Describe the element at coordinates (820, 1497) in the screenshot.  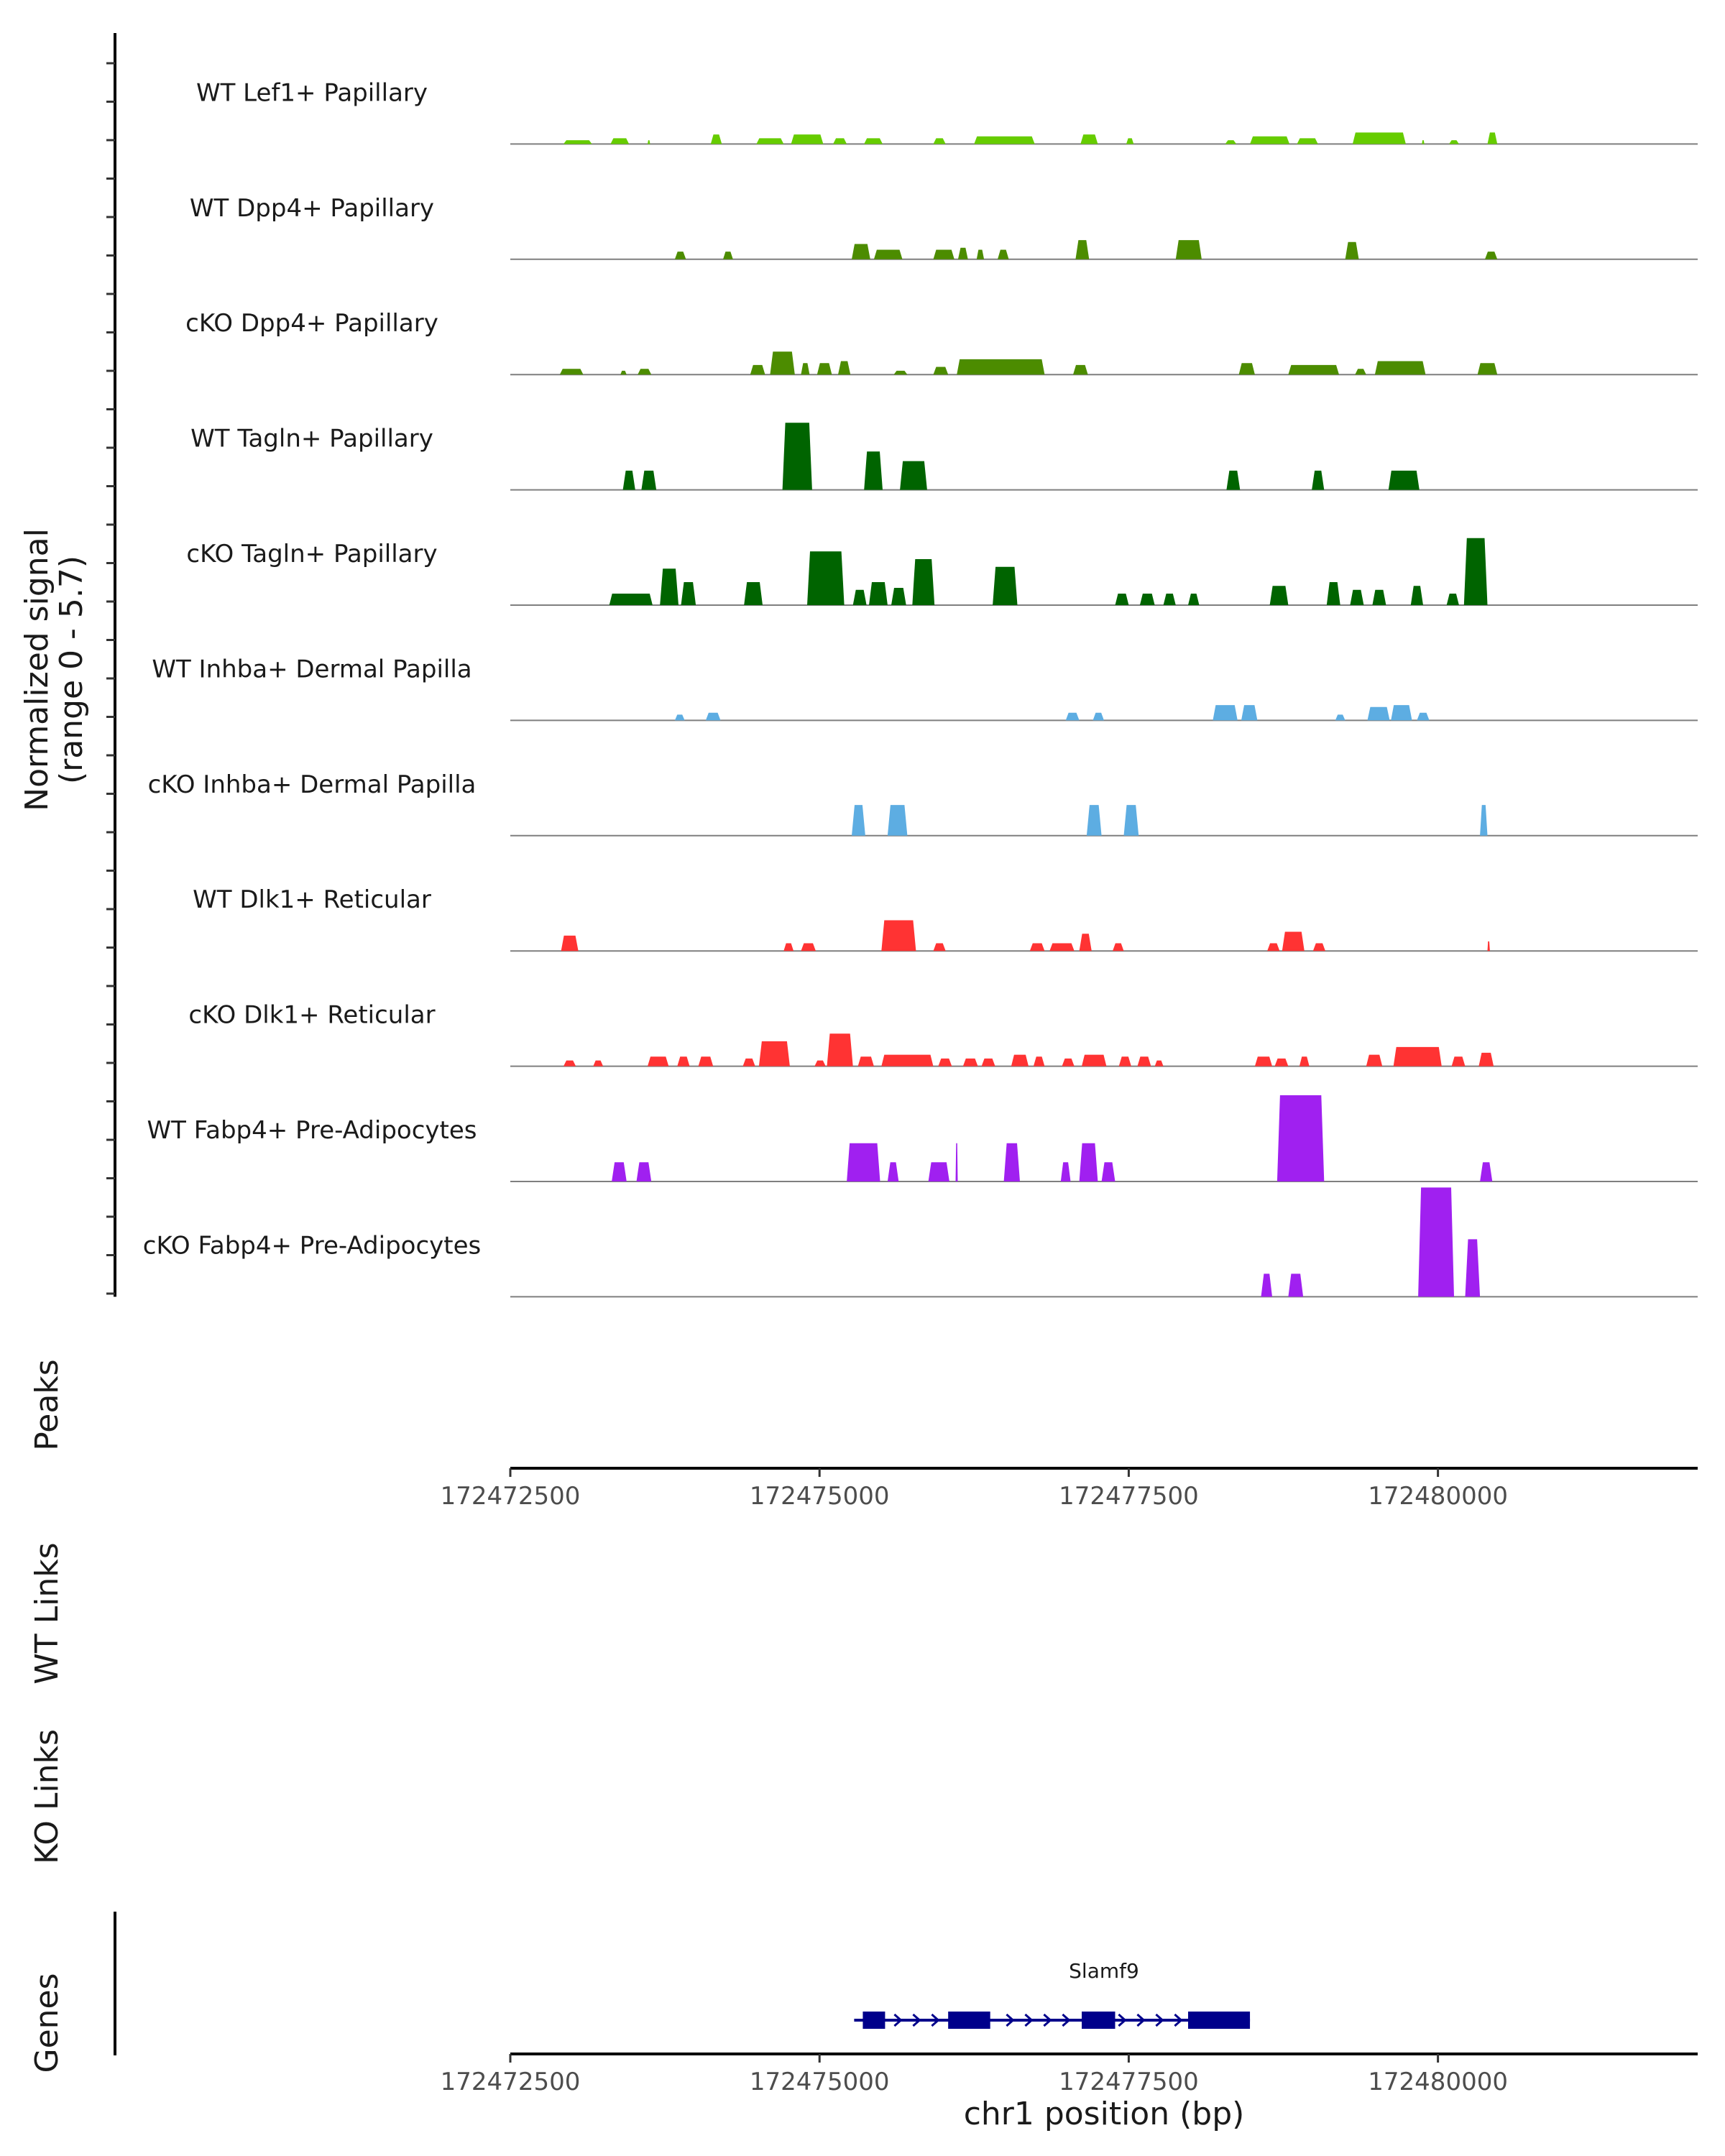
I see `x-tick-label: 172475000` at that location.